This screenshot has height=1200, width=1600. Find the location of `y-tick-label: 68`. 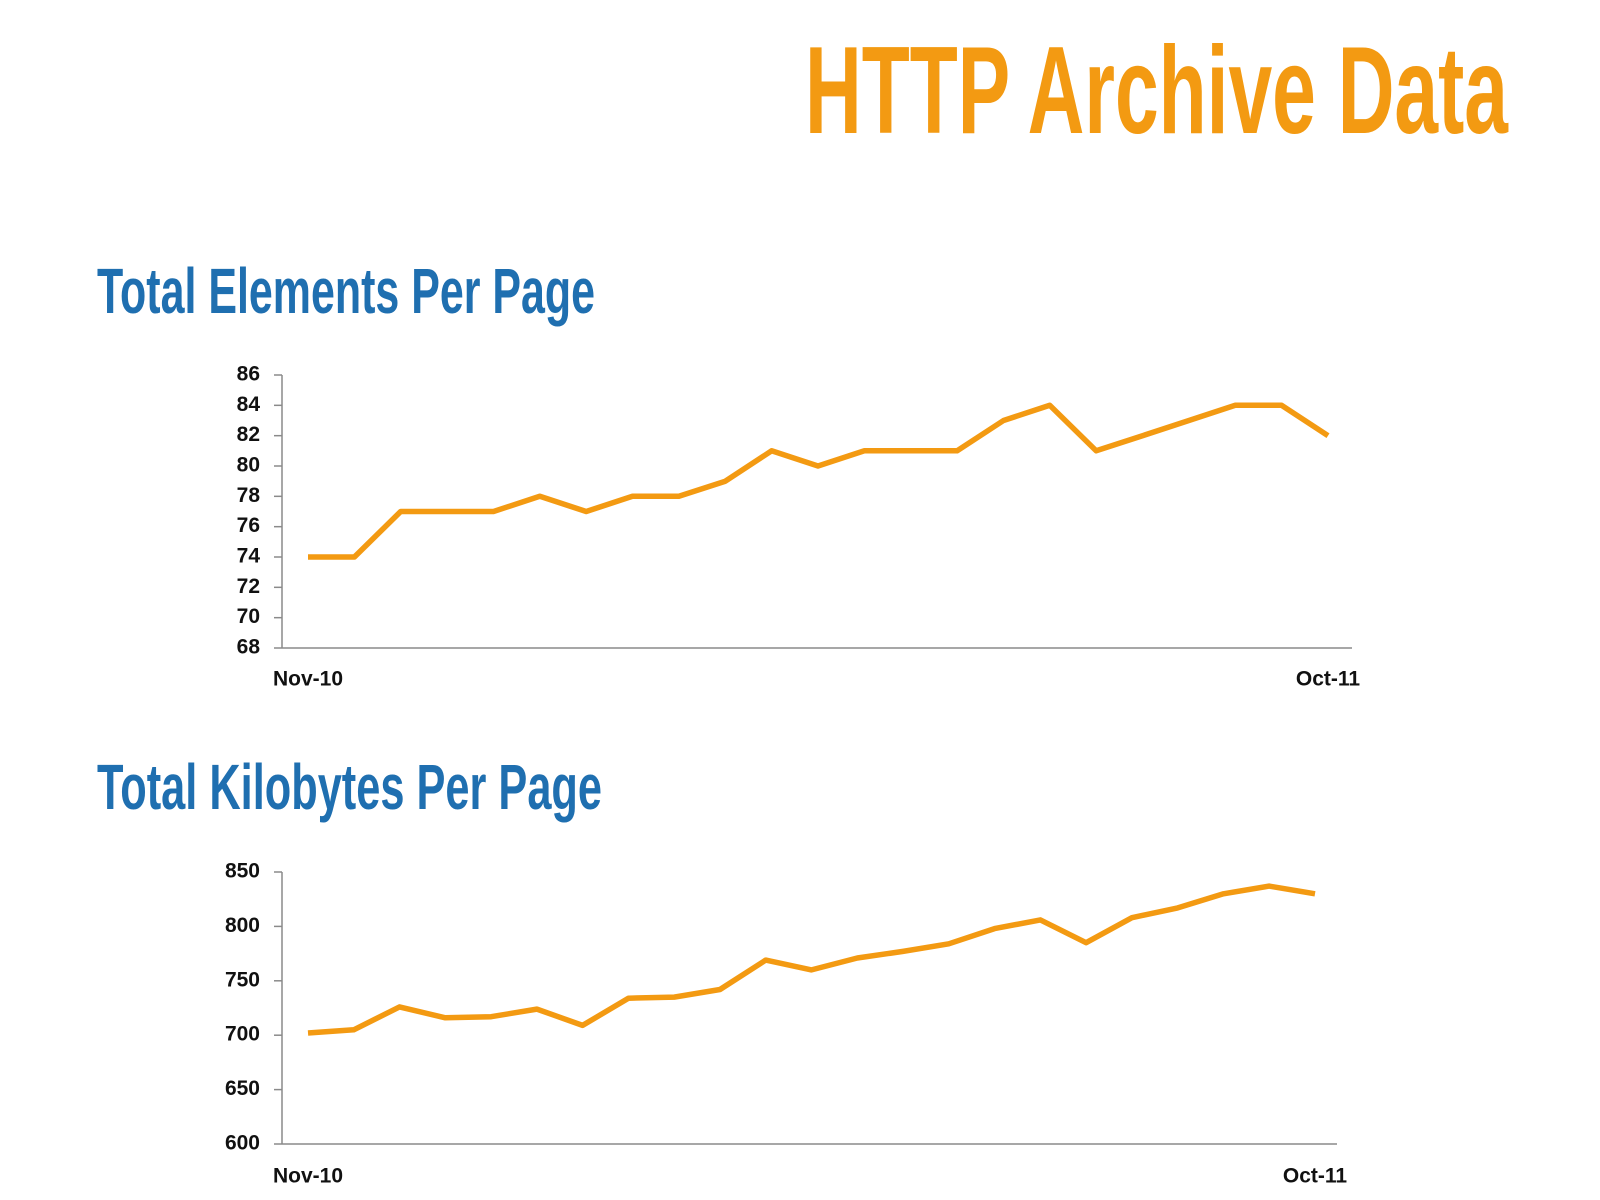

y-tick-label: 68 is located at coordinates (249, 647).